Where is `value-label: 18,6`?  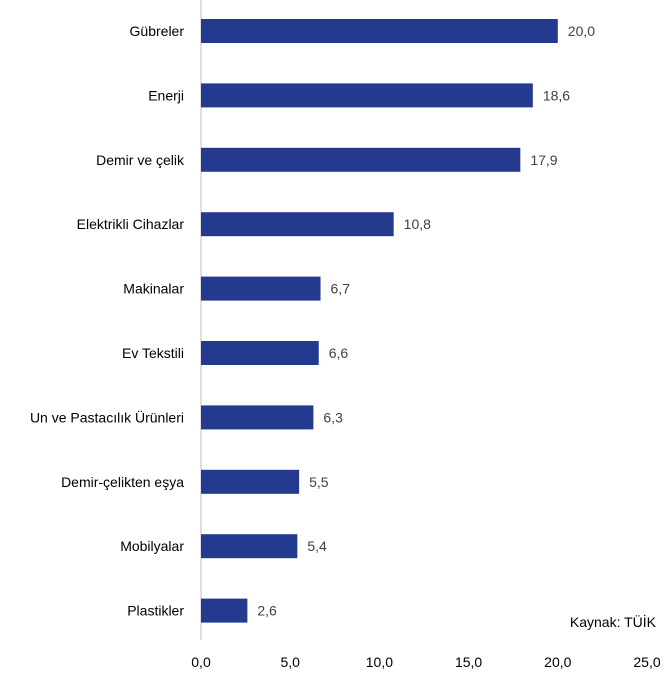 value-label: 18,6 is located at coordinates (556, 95).